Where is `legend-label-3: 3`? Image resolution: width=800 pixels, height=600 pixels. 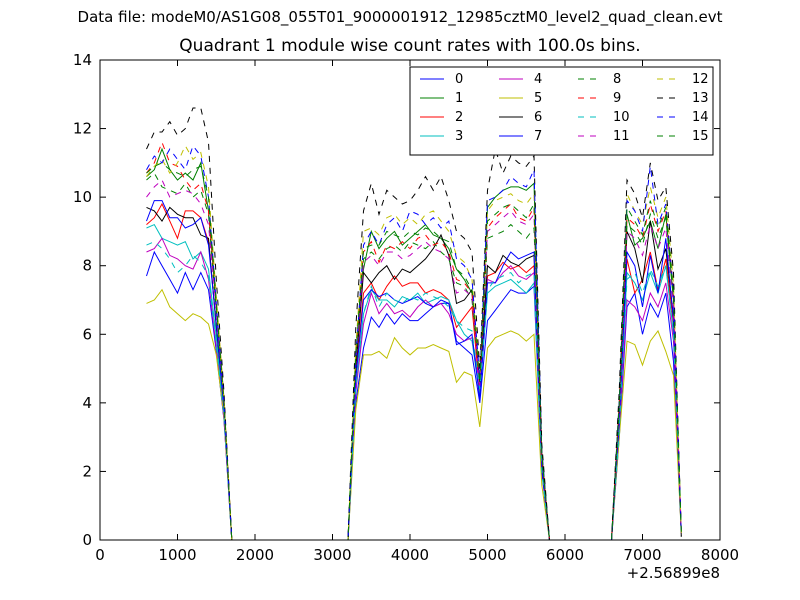 legend-label-3: 3 is located at coordinates (459, 136).